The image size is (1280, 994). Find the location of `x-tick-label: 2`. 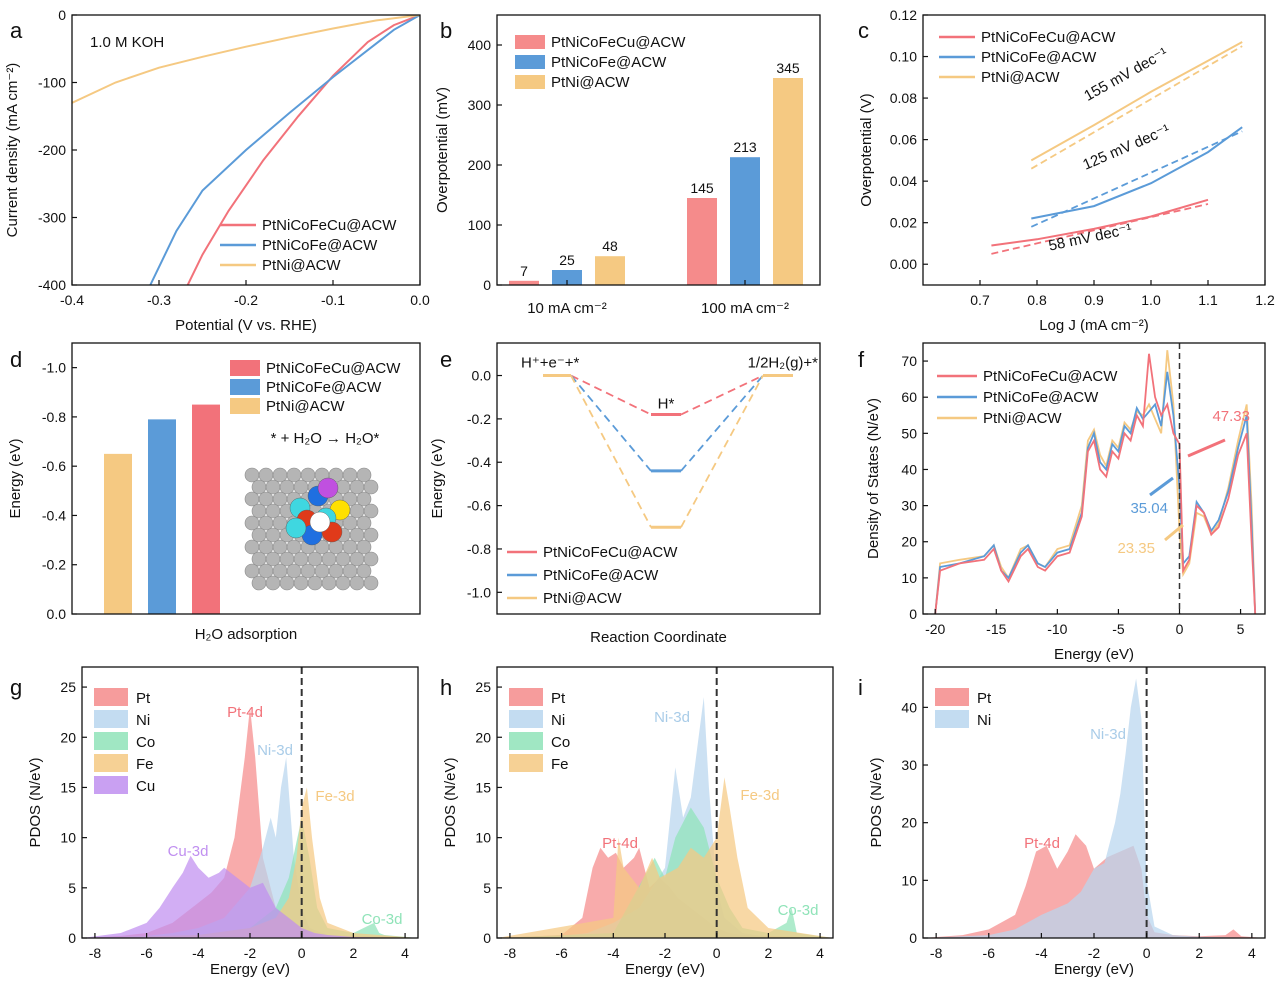

x-tick-label: 2 is located at coordinates (1199, 953).